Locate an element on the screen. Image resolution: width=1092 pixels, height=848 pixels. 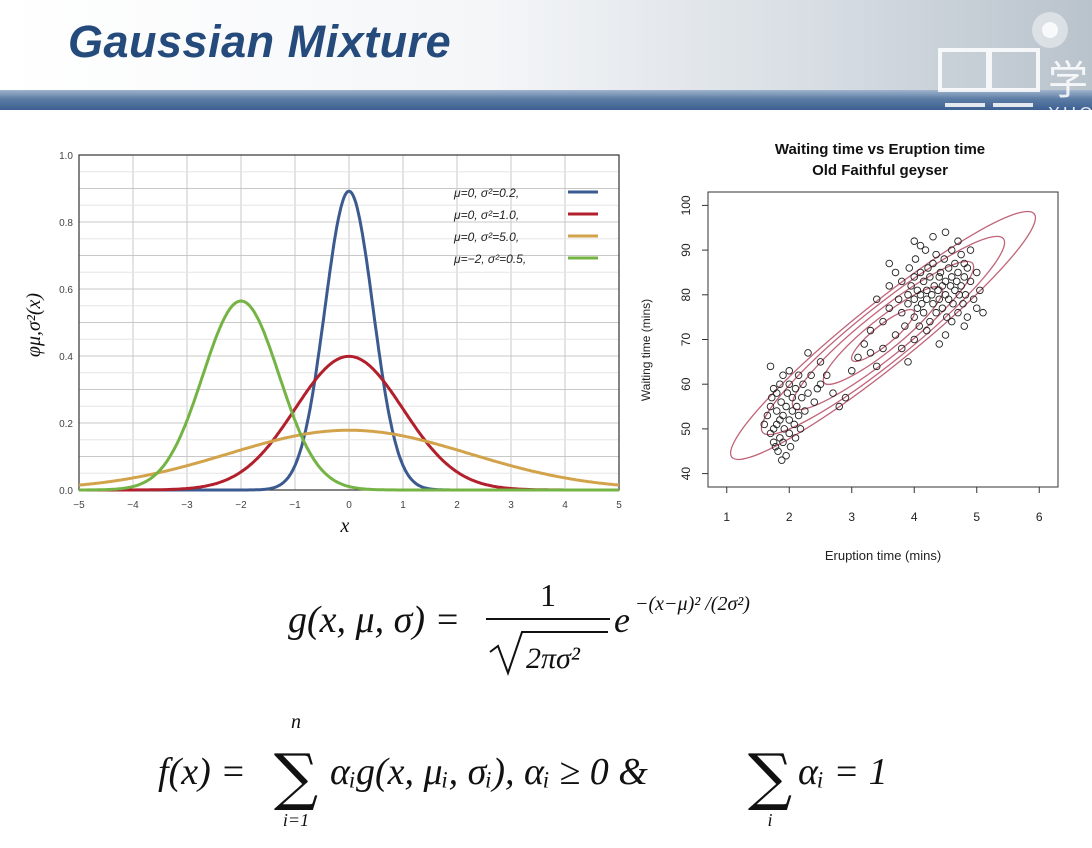
x-tick-label: −4 is located at coordinates (133, 505).